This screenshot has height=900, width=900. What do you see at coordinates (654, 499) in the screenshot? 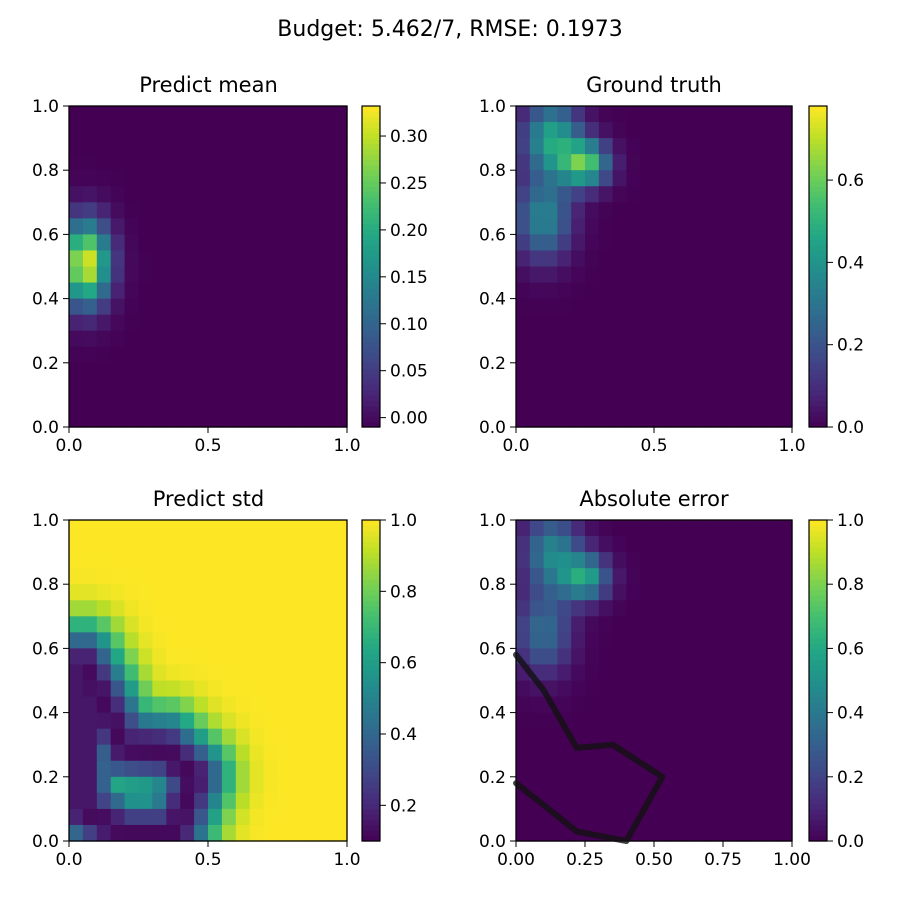
I see `panel-title: Absolute error` at bounding box center [654, 499].